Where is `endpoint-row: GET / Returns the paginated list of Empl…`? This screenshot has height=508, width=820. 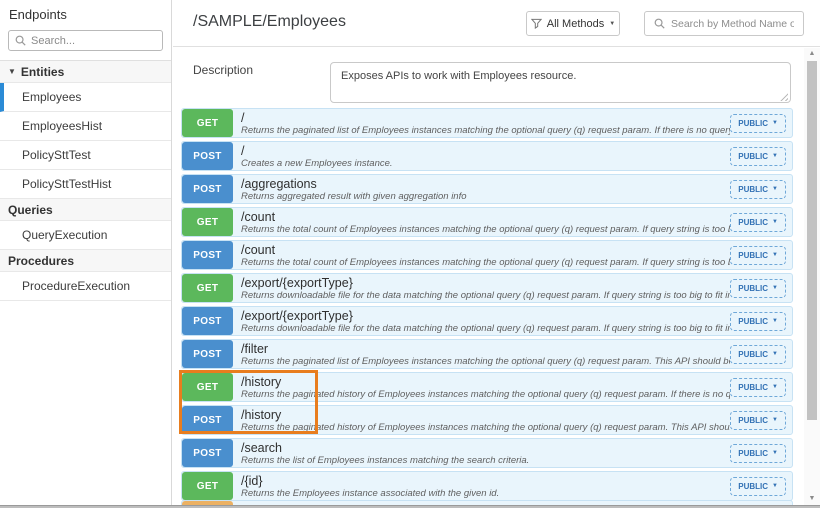 endpoint-row: GET / Returns the paginated list of Empl… is located at coordinates (487, 123).